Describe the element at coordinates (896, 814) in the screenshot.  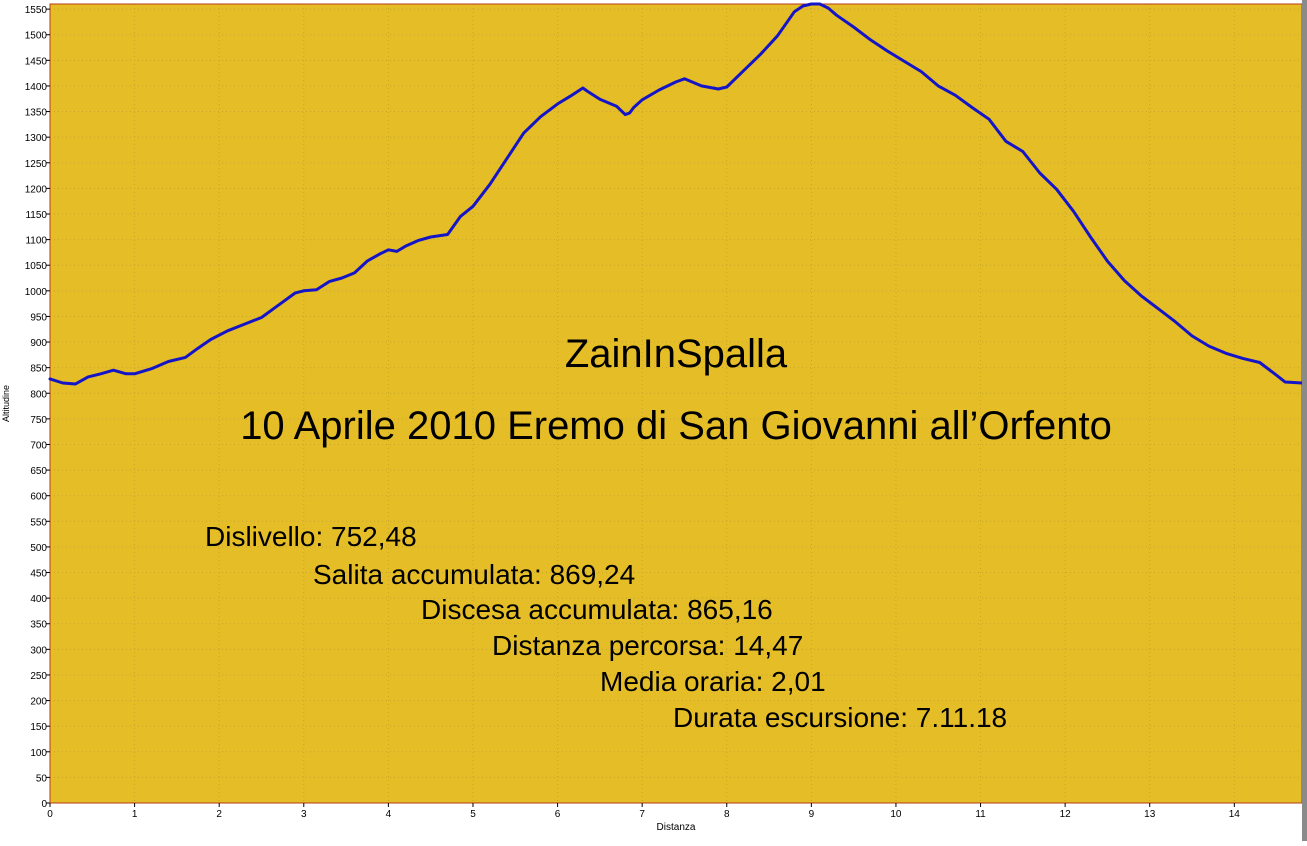
I see `x-tick-label: 10` at that location.